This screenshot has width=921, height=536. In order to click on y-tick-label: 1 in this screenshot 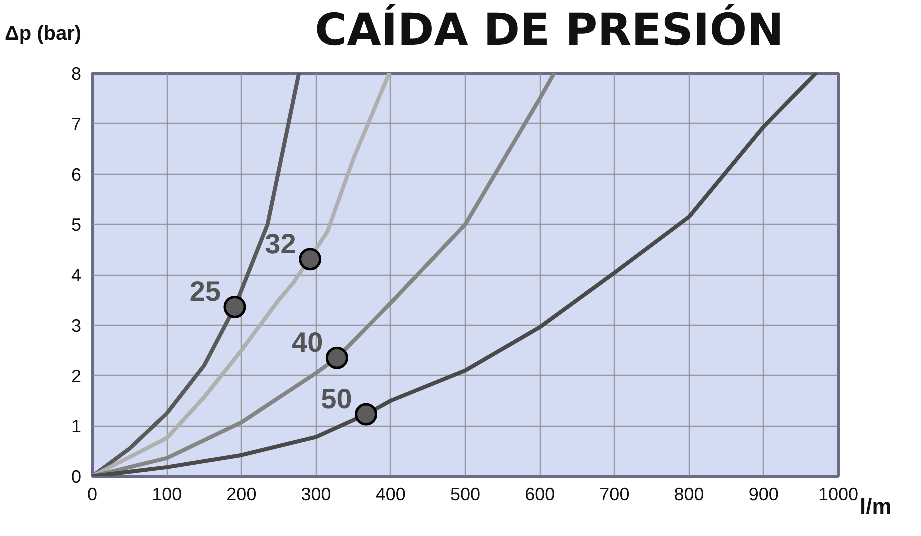, I will do `click(76, 426)`.